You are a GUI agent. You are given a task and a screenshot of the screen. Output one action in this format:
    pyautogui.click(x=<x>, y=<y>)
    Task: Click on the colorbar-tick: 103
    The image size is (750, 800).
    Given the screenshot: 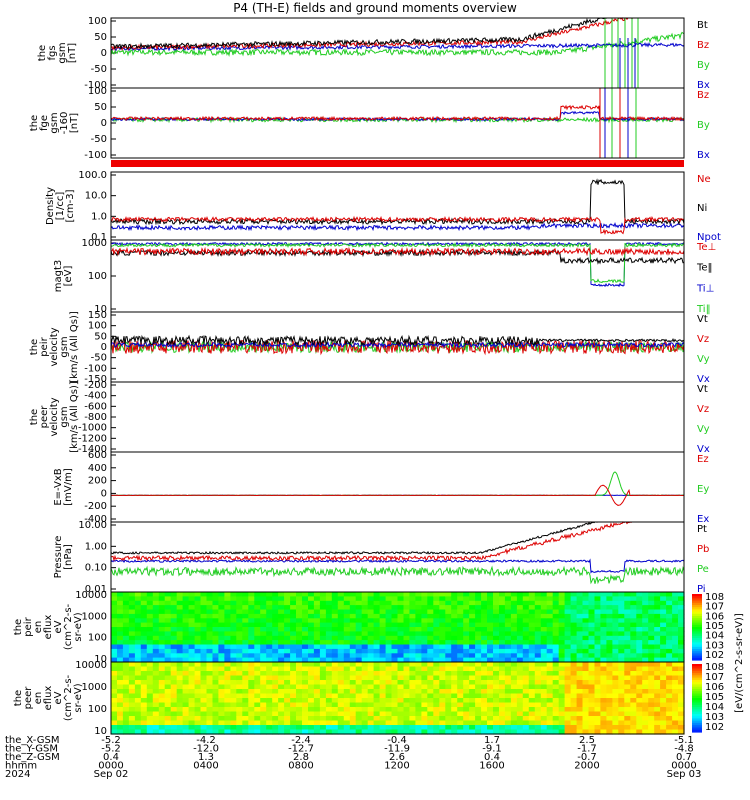 What is the action you would take?
    pyautogui.click(x=714, y=645)
    